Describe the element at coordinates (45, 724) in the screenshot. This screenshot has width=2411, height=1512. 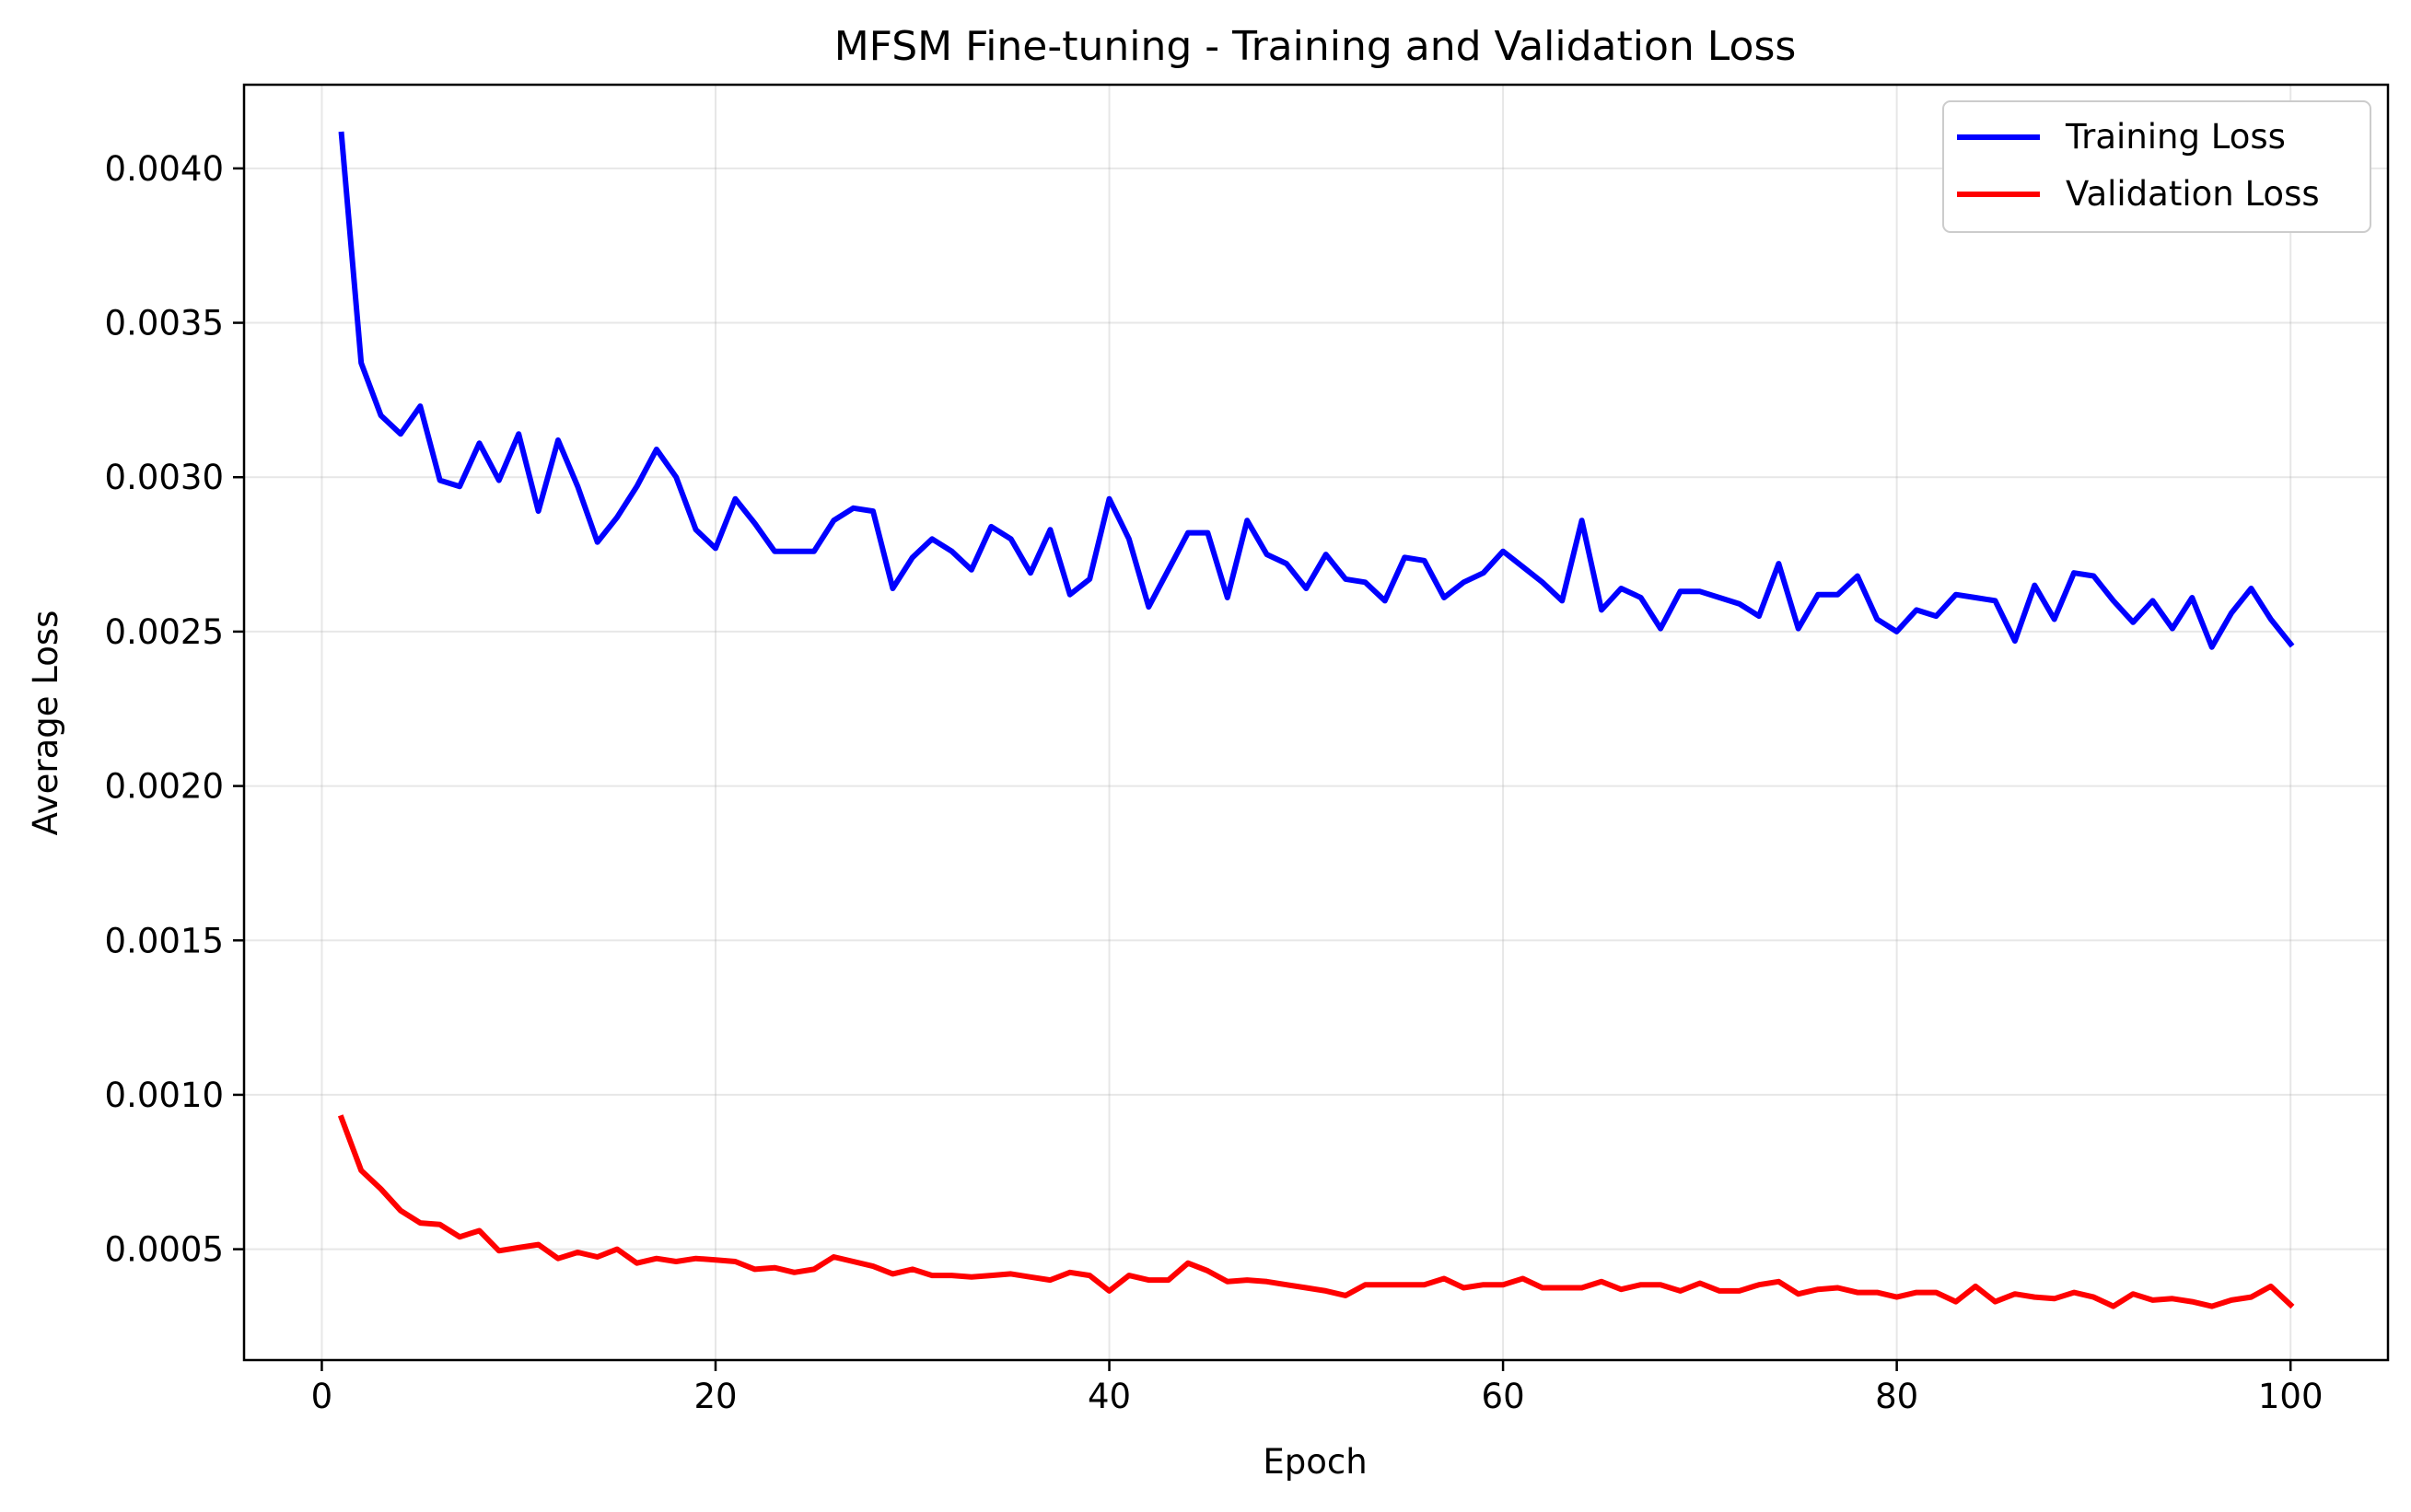
I see `y-axis-label: Average Loss` at that location.